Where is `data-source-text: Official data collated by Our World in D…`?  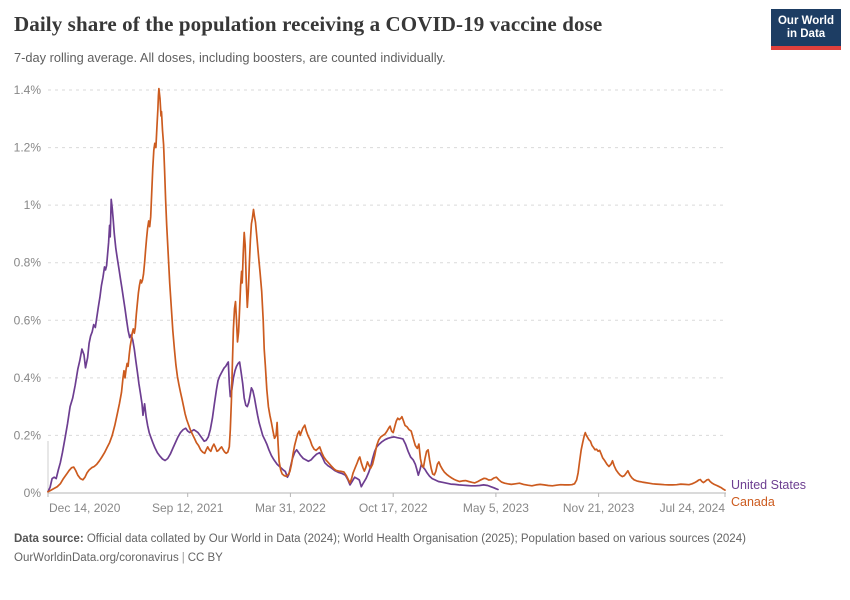
data-source-text: Official data collated by Our World in D… is located at coordinates (414, 539).